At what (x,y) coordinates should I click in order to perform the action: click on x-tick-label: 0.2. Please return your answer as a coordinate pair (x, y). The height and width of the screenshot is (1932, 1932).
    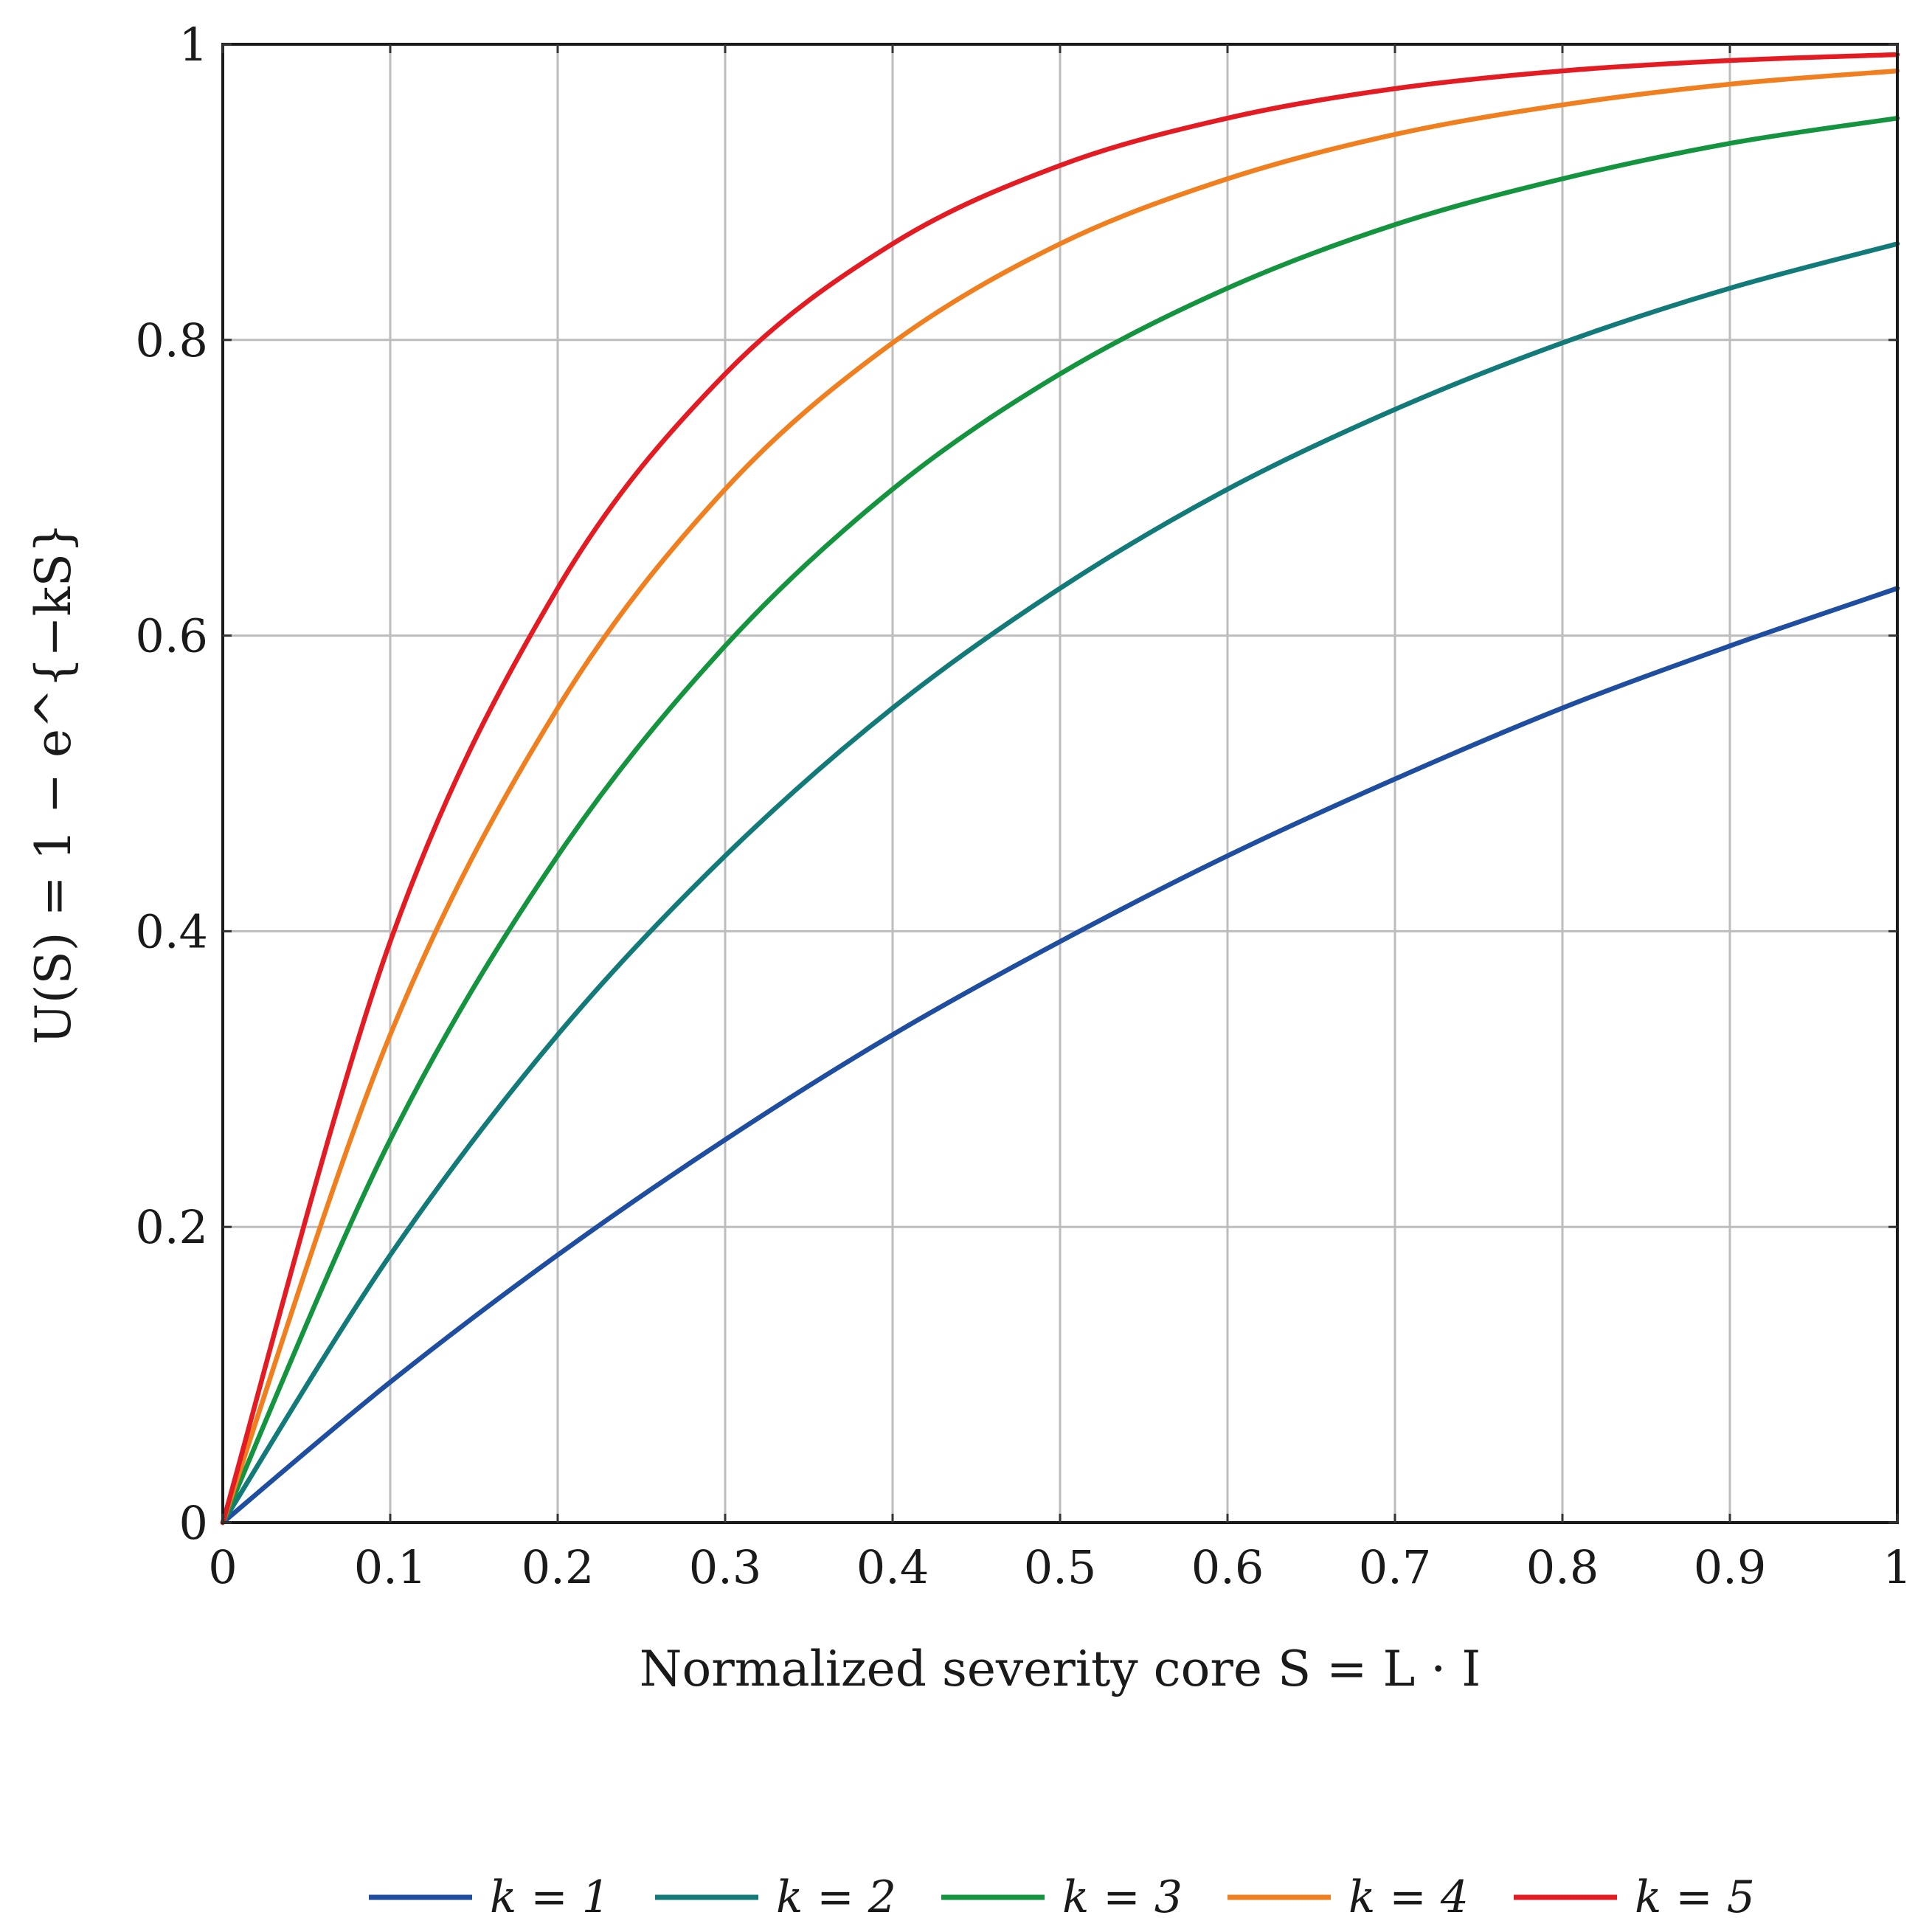
    Looking at the image, I should click on (559, 1567).